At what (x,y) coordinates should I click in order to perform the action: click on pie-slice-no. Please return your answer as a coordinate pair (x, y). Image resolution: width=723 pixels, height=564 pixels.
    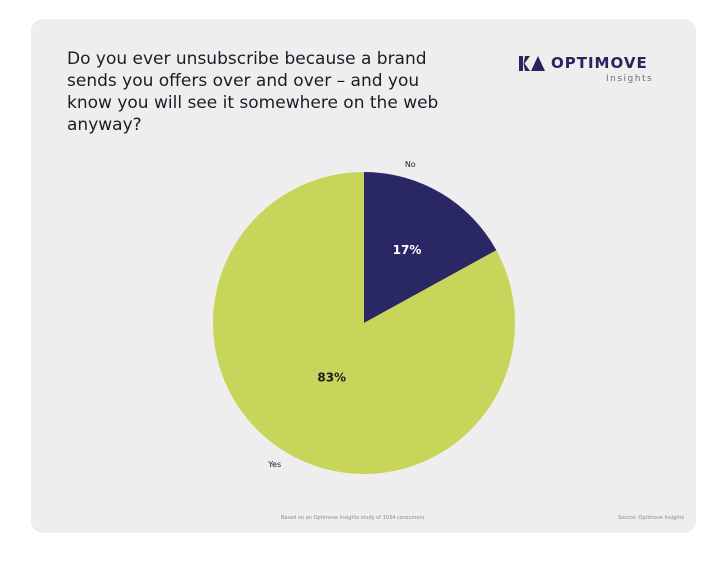
    Looking at the image, I should click on (430, 247).